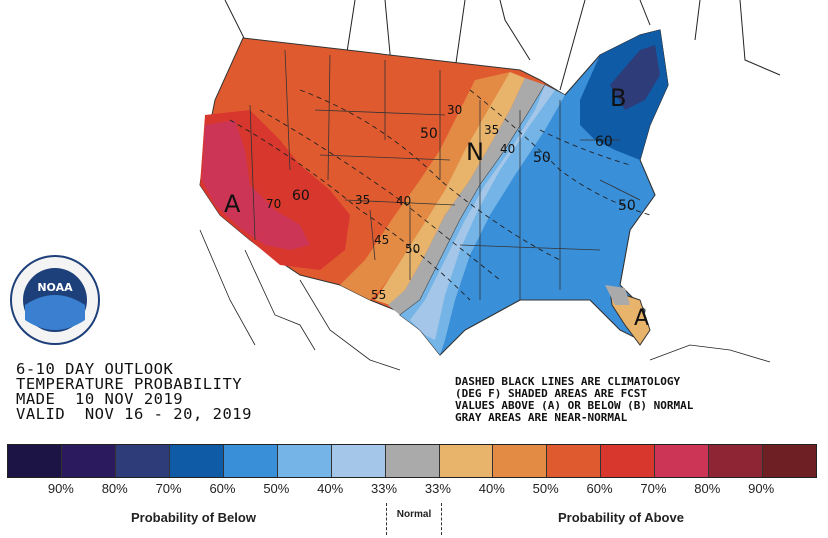 Image resolution: width=828 pixels, height=538 pixels. I want to click on label-below-northeast: B, so click(618, 98).